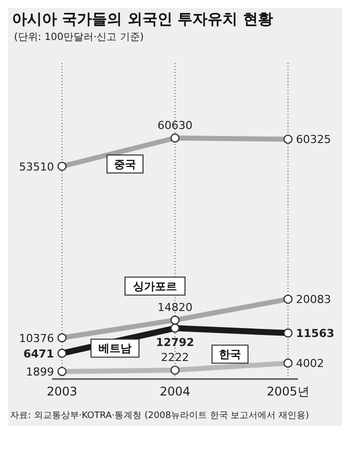  Describe the element at coordinates (40, 371) in the screenshot. I see `data-label: 1899` at that location.